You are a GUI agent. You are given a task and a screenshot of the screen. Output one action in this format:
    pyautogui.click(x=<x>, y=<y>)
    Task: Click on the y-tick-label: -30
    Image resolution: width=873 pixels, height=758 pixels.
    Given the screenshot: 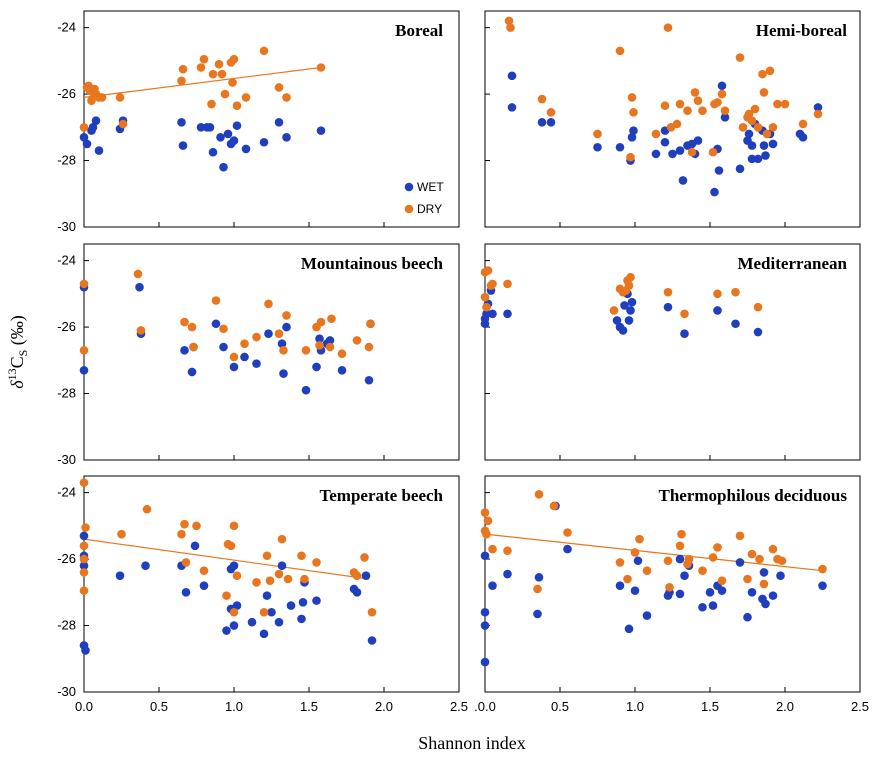 What is the action you would take?
    pyautogui.click(x=66, y=226)
    